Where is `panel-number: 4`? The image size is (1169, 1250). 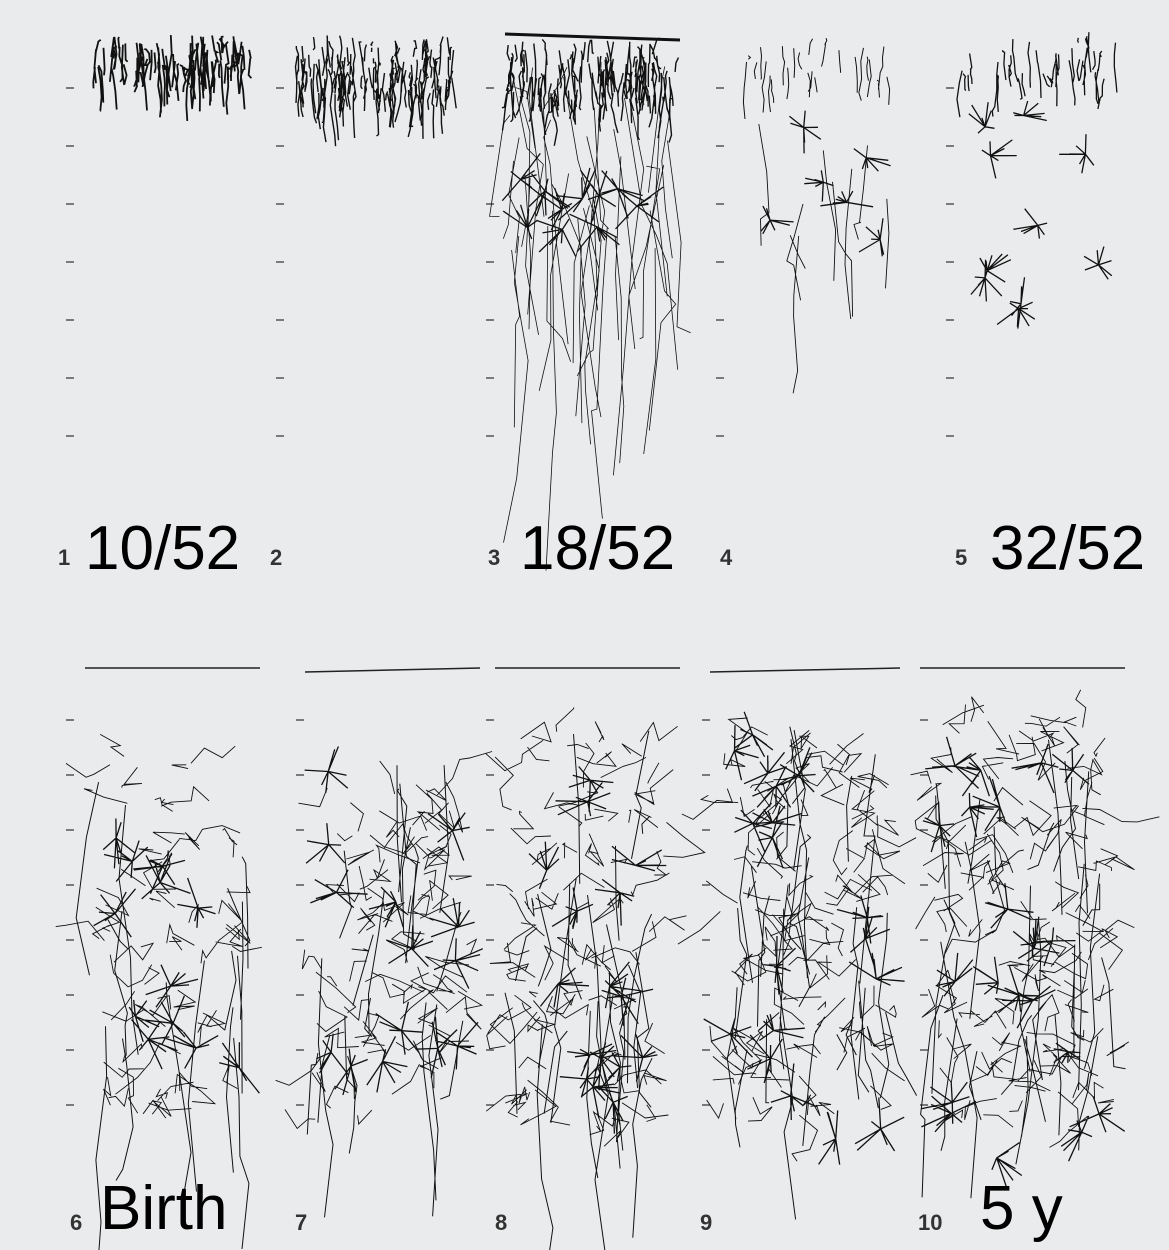
panel-number: 4 is located at coordinates (726, 557).